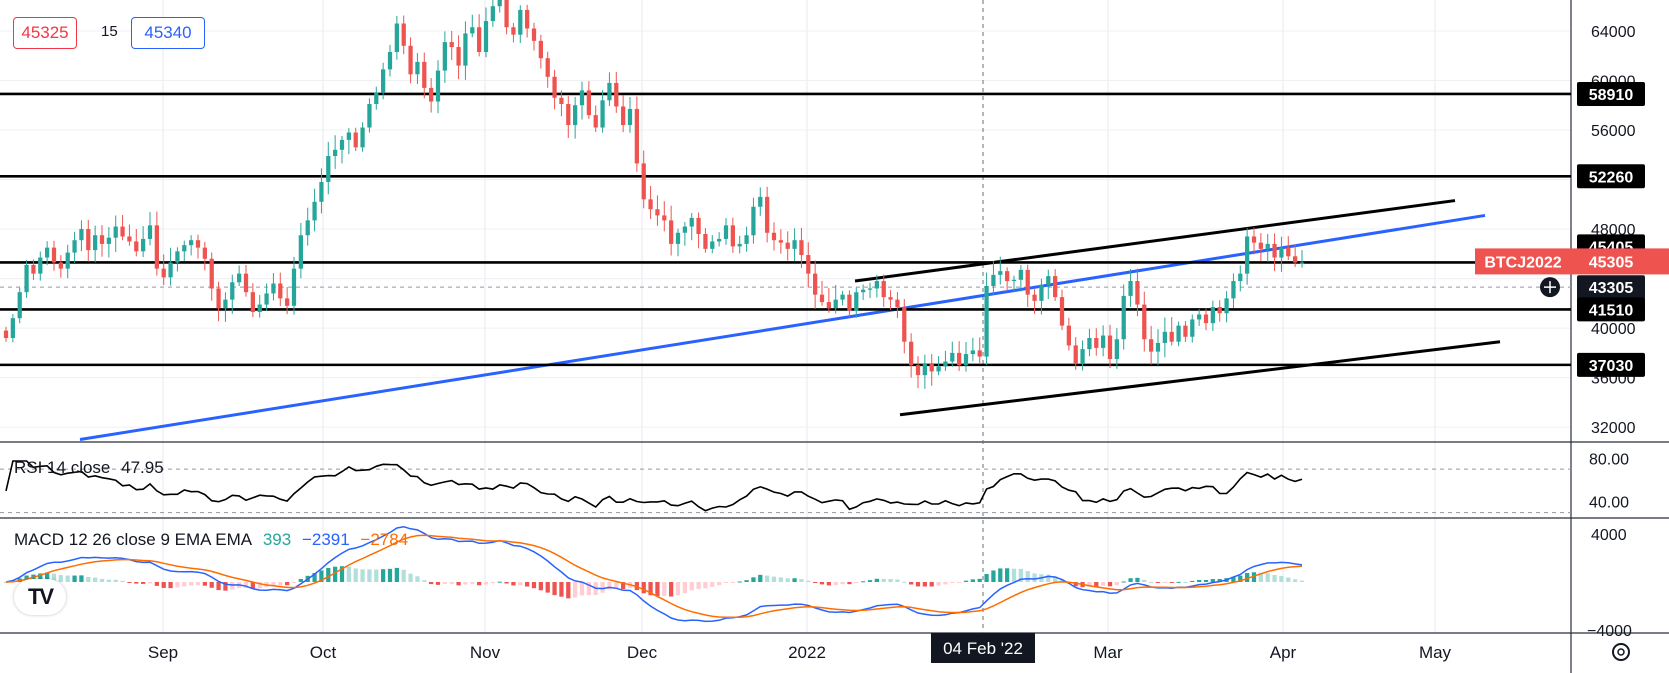 The image size is (1669, 673). Describe the element at coordinates (92, 468) in the screenshot. I see `rsi-legend: RSI 14 close 47.95` at that location.